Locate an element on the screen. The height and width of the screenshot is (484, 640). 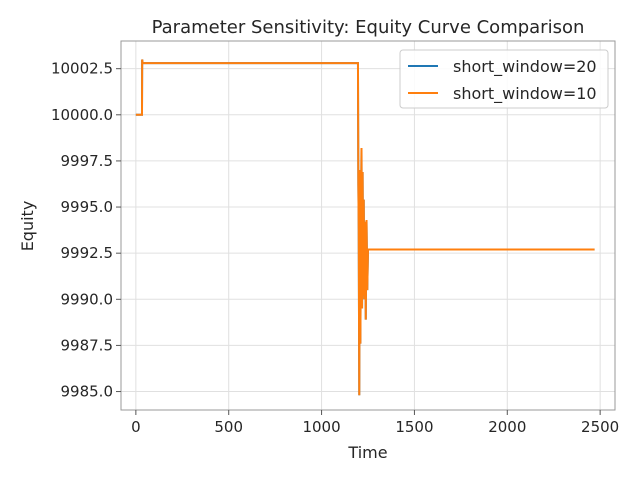
y-tick-label: 9995.0 is located at coordinates (87, 207).